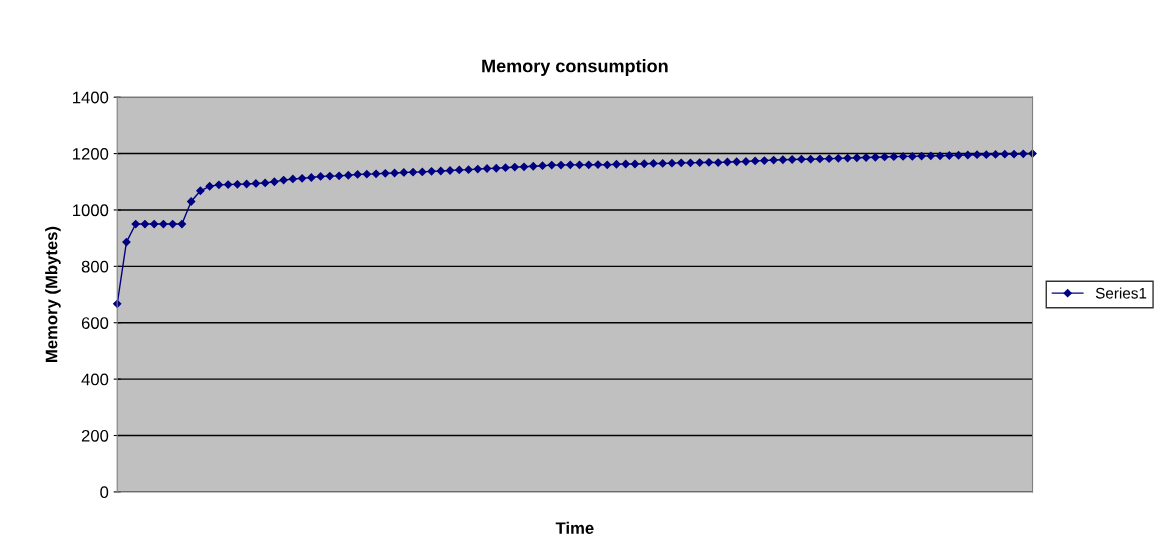  I want to click on y-tick-label: 400, so click(95, 379).